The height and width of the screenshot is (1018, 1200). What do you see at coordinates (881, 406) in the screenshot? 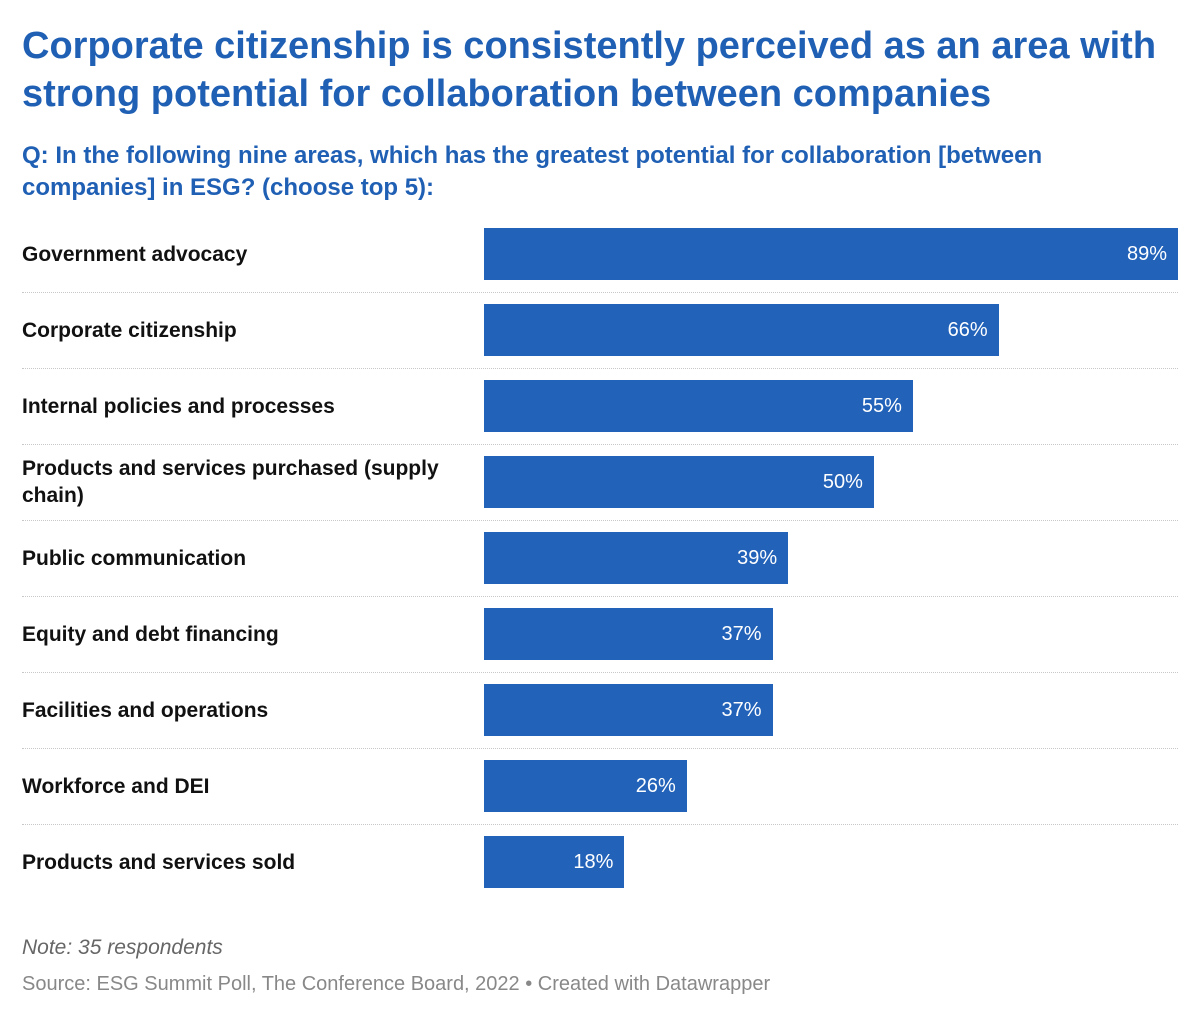
I see `bar-value-label: 55%` at bounding box center [881, 406].